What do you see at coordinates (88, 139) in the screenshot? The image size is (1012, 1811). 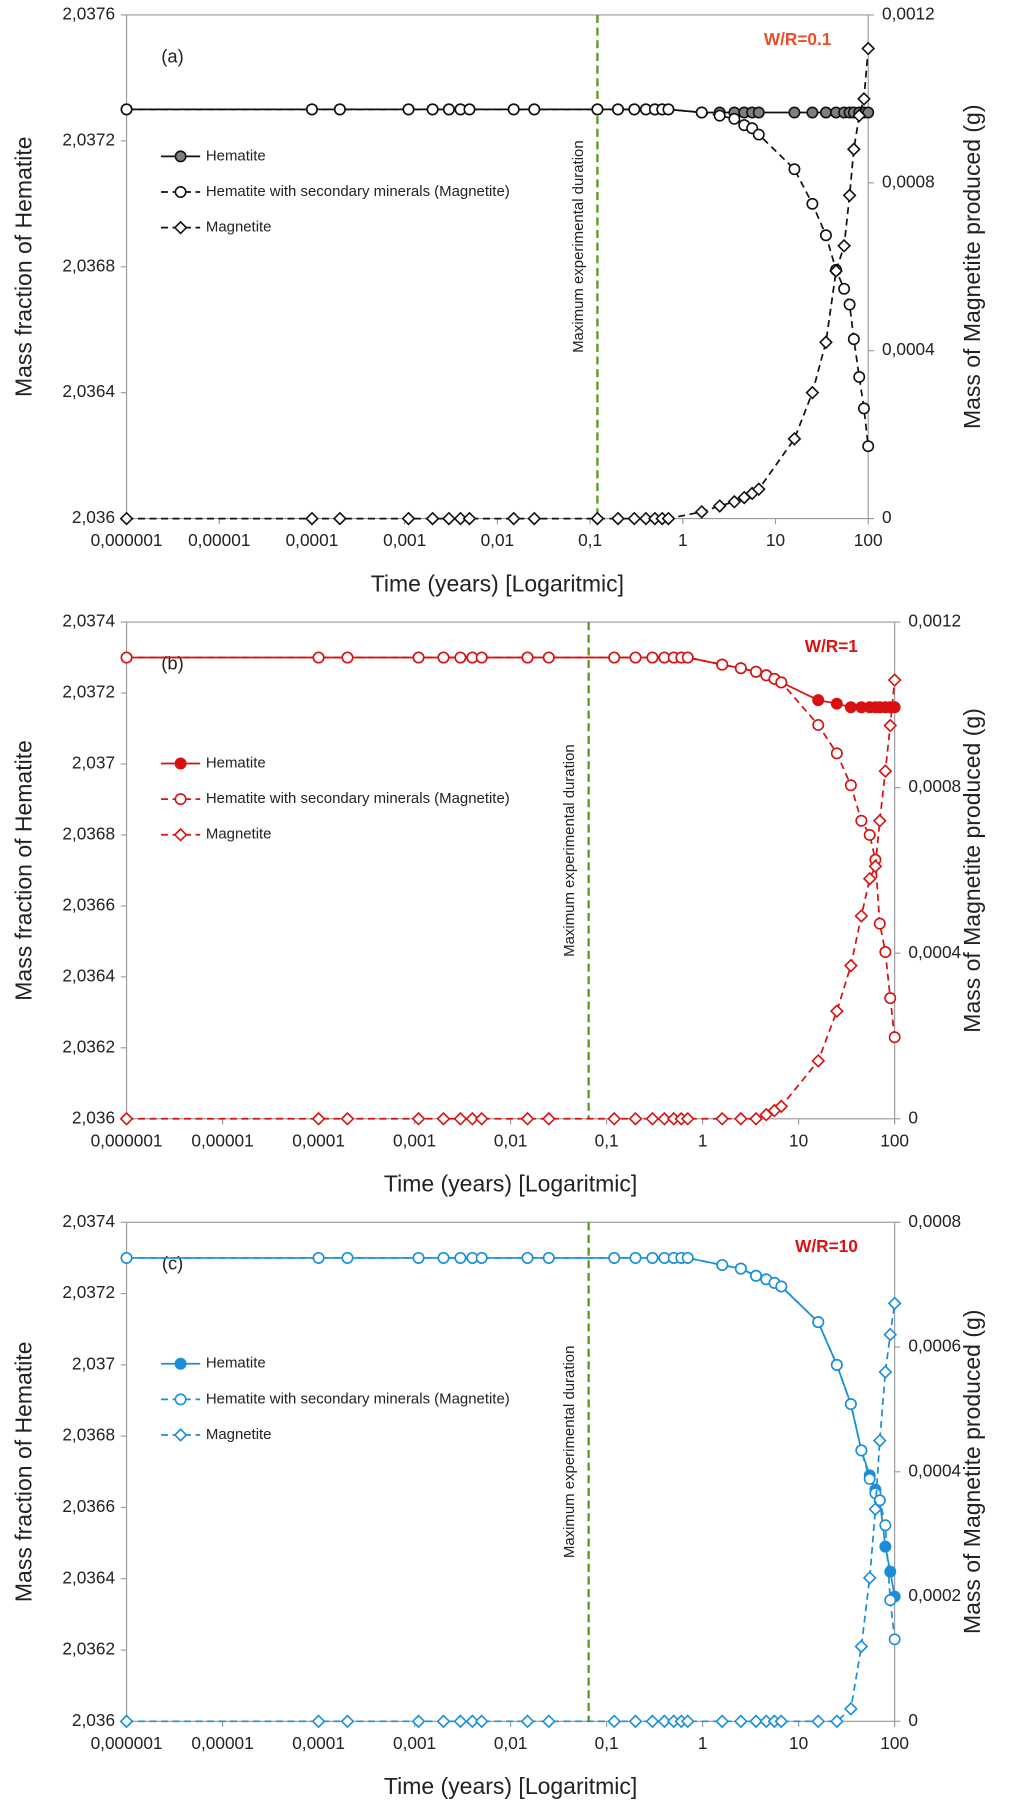 I see `y-tick-label: 2,0372` at bounding box center [88, 139].